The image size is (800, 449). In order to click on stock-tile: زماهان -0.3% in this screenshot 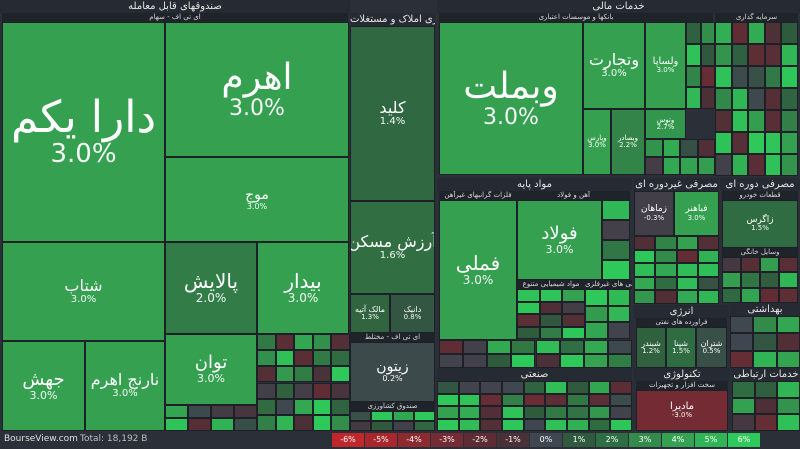, I will do `click(654, 213)`.